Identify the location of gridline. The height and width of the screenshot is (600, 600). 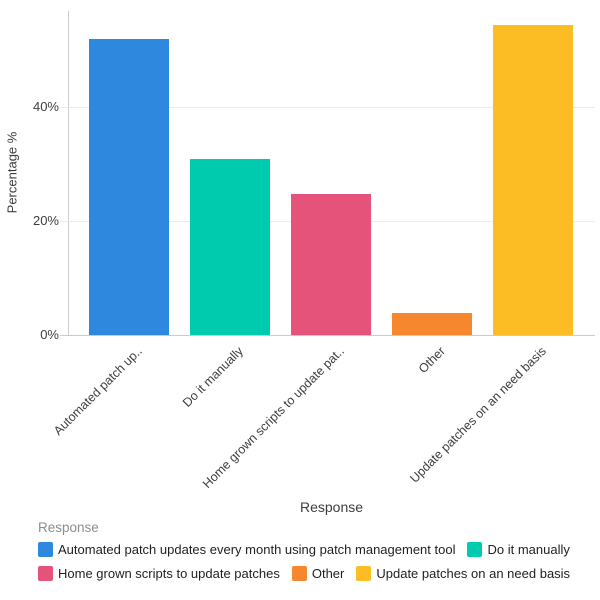
(327, 107).